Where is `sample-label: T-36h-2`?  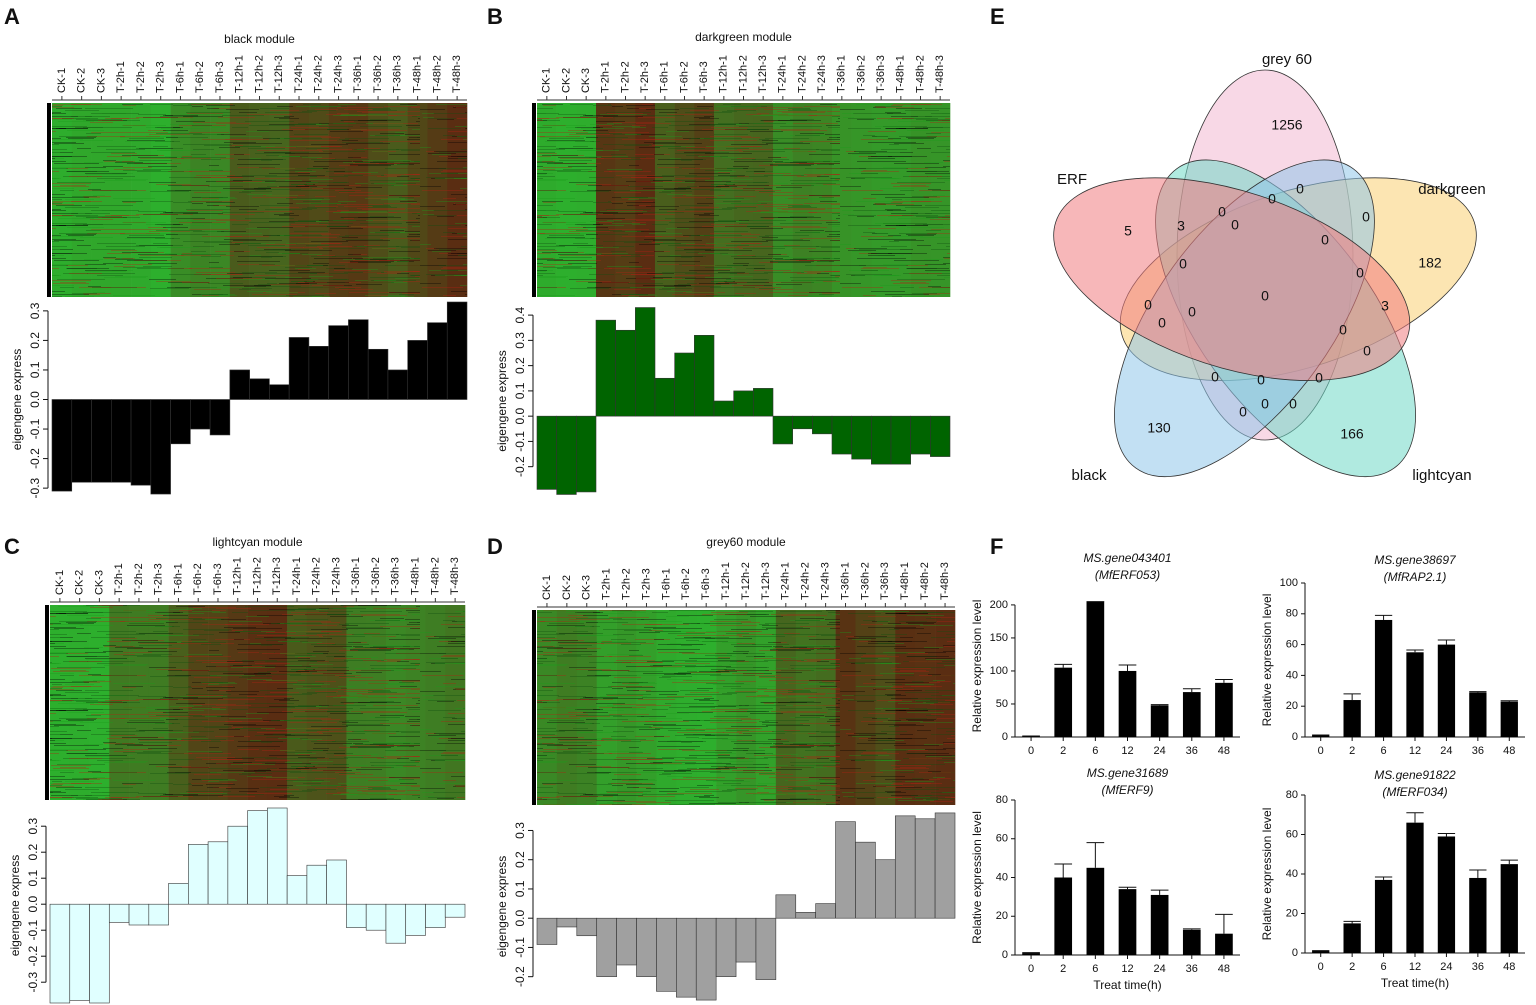 sample-label: T-36h-2 is located at coordinates (865, 581).